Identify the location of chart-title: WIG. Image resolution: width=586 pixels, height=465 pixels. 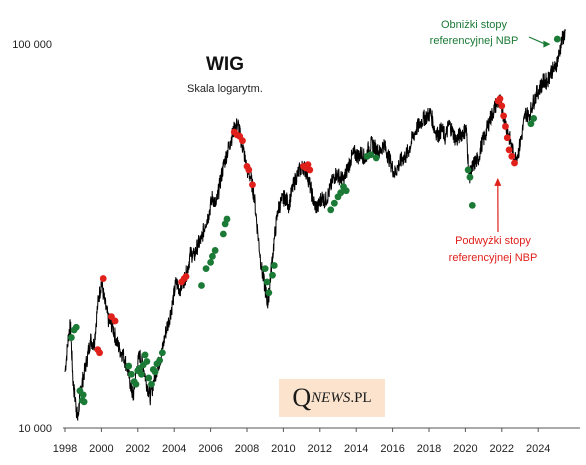
(225, 64).